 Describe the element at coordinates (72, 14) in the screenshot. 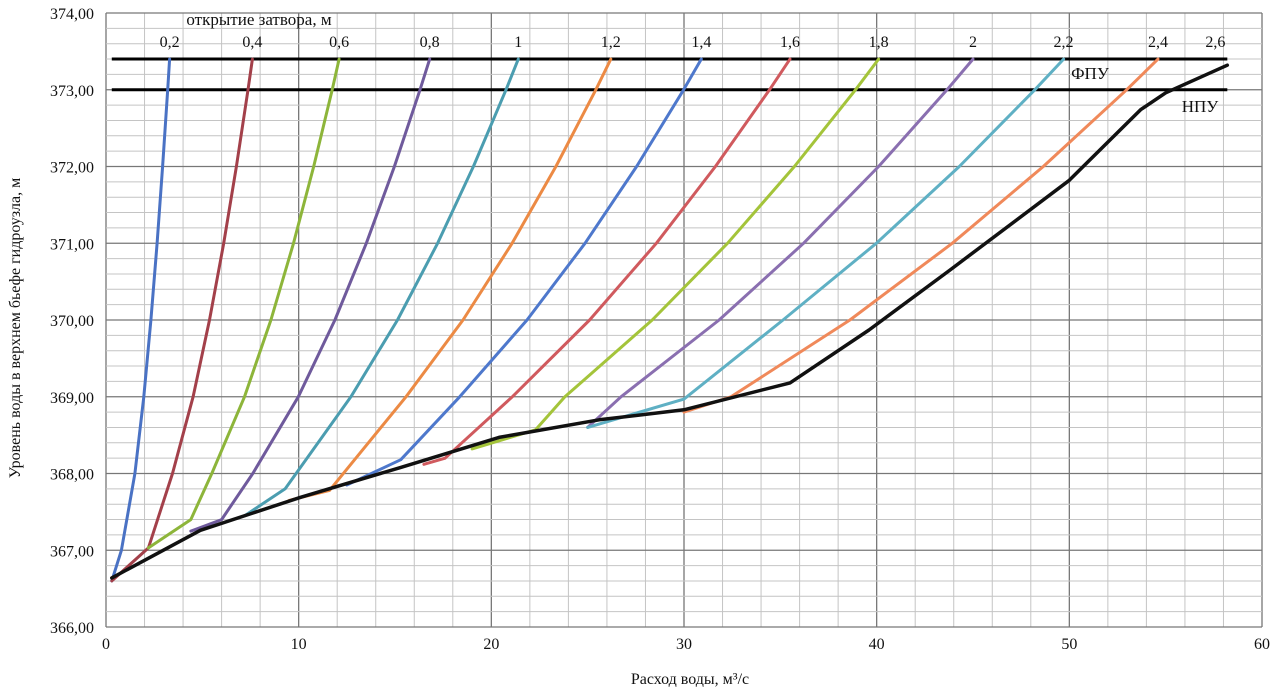

I see `y-tick-label: 374,00` at that location.